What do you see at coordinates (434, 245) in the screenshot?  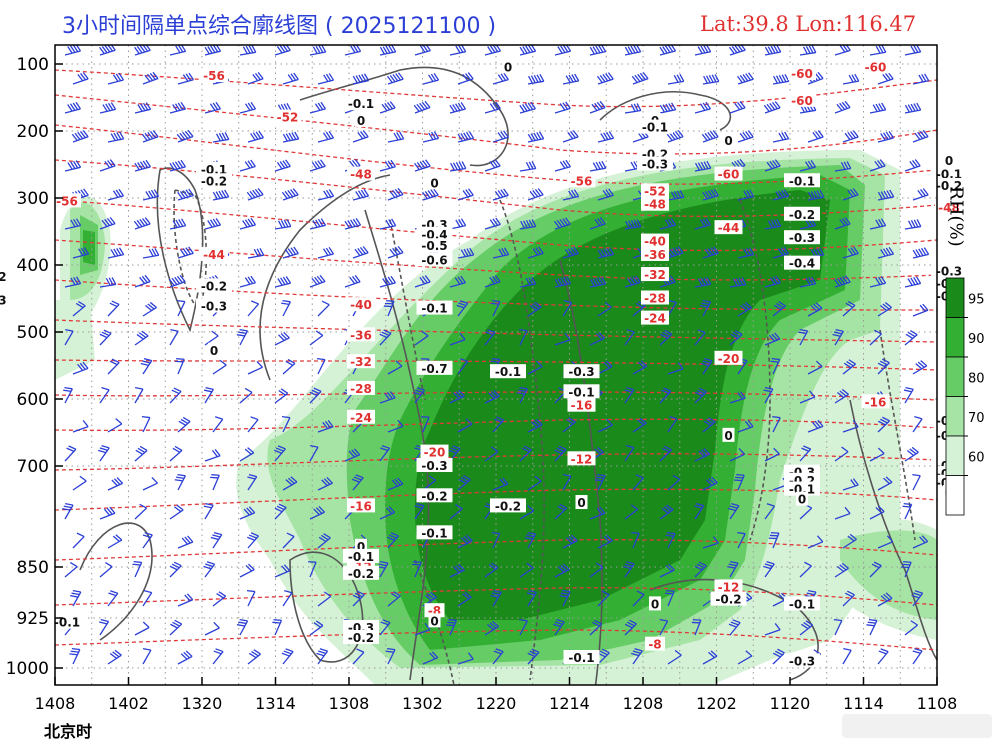 I see `vertical-velocity-label: -0.5` at bounding box center [434, 245].